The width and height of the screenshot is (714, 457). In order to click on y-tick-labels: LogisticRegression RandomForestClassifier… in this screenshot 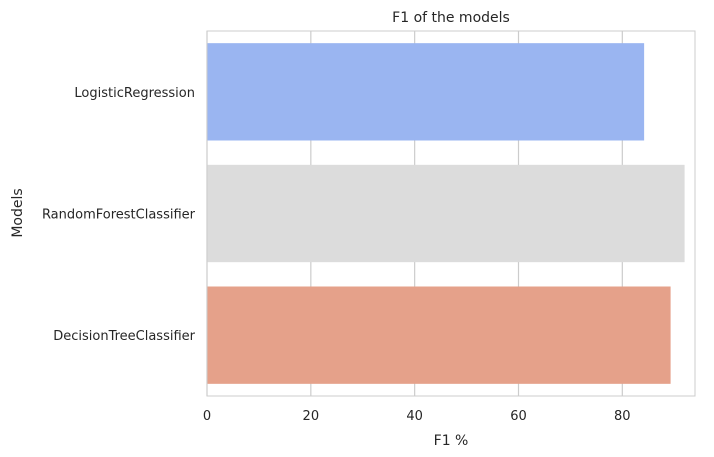, I will do `click(119, 215)`.